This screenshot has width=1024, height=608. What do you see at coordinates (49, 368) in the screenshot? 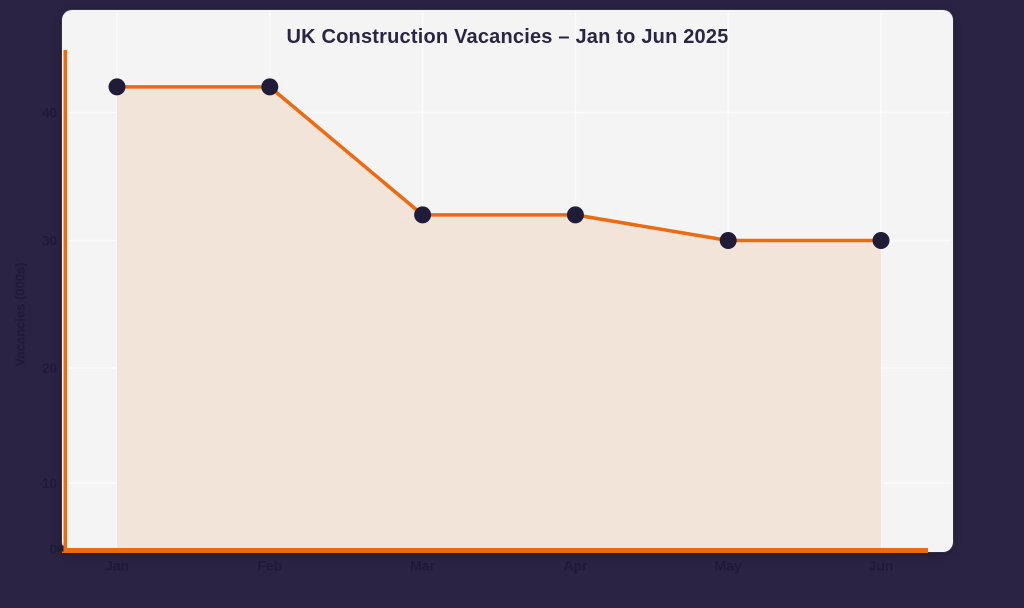
I see `y-tick-label-20: 20` at bounding box center [49, 368].